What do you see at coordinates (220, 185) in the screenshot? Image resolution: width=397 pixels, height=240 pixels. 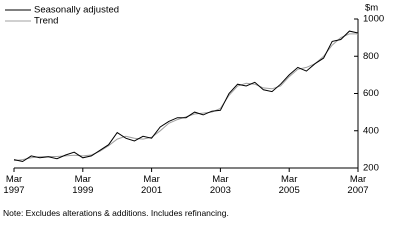 I see `x-tick-label: Mar 2003` at bounding box center [220, 185].